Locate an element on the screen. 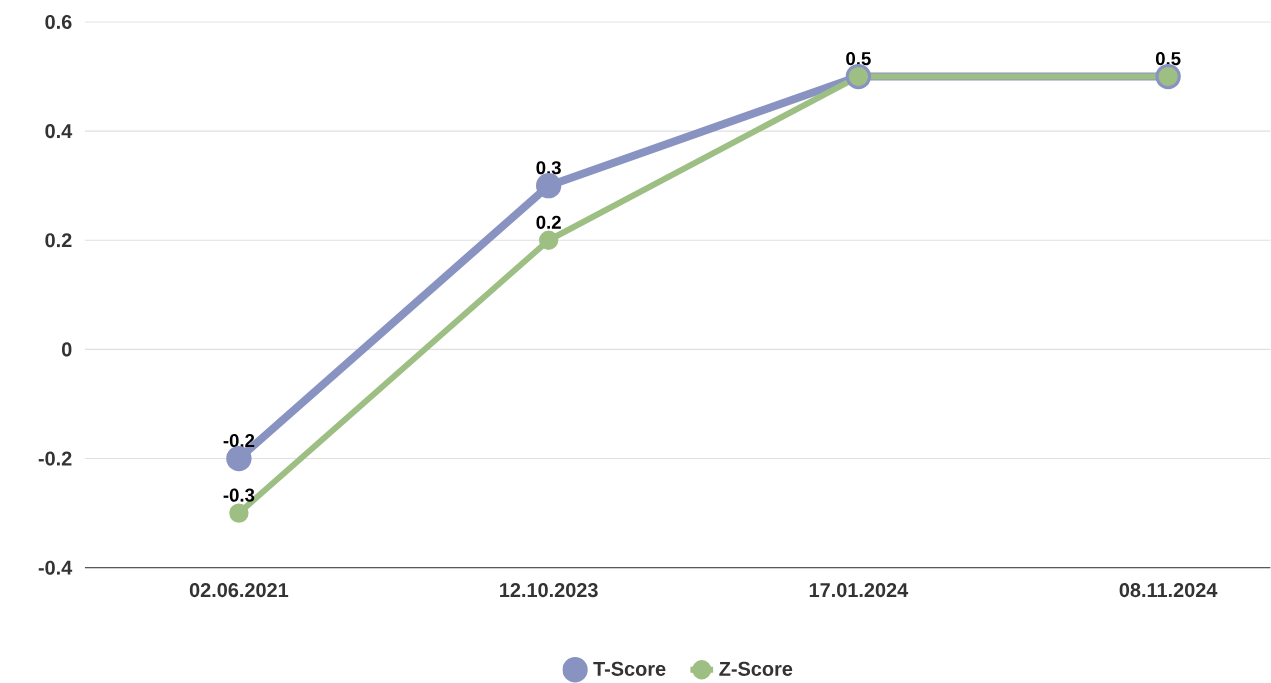 The image size is (1271, 683). data-label: -0.3 is located at coordinates (239, 495).